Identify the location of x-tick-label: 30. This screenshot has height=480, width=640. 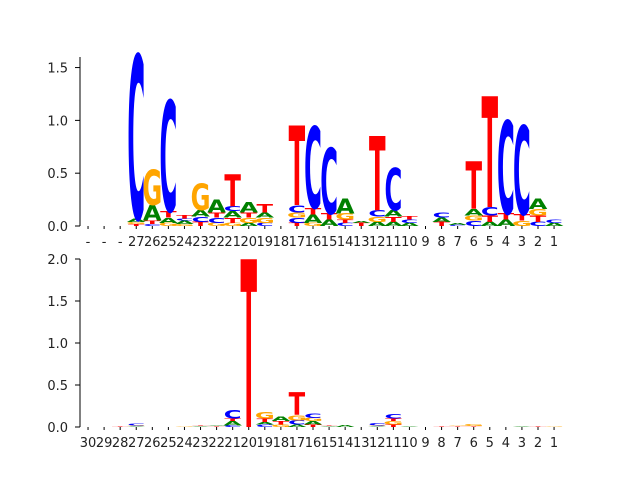
(88, 443).